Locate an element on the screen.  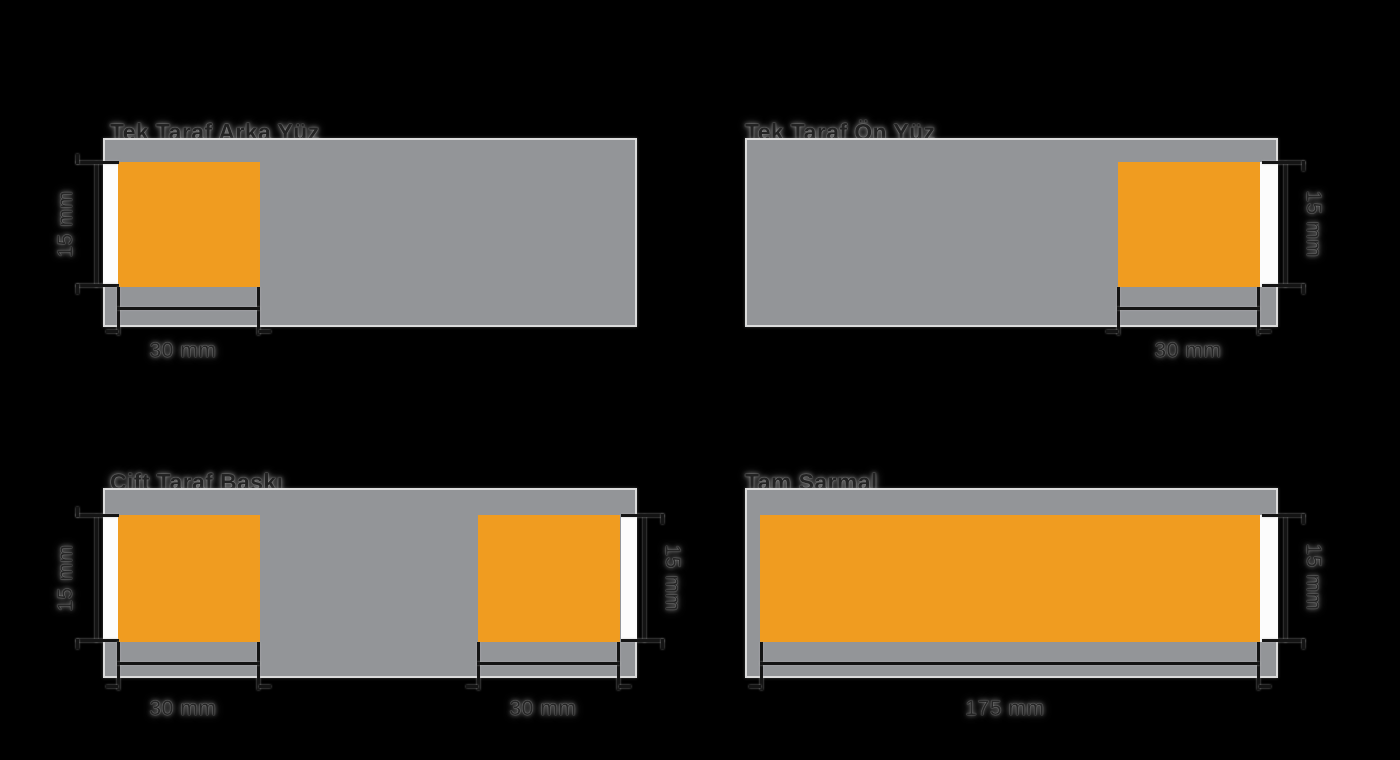
width-dim-label: 175 mm is located at coordinates (1005, 708).